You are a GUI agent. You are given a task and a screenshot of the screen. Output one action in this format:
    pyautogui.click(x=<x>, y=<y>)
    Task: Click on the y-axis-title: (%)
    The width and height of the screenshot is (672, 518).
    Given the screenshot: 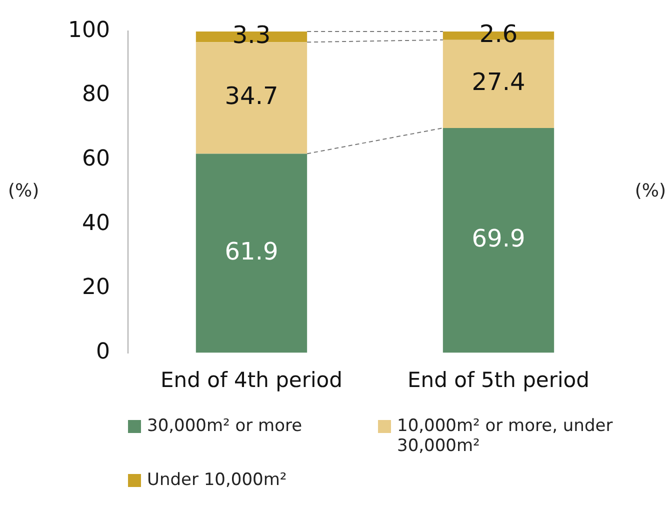 What is the action you would take?
    pyautogui.click(x=24, y=191)
    